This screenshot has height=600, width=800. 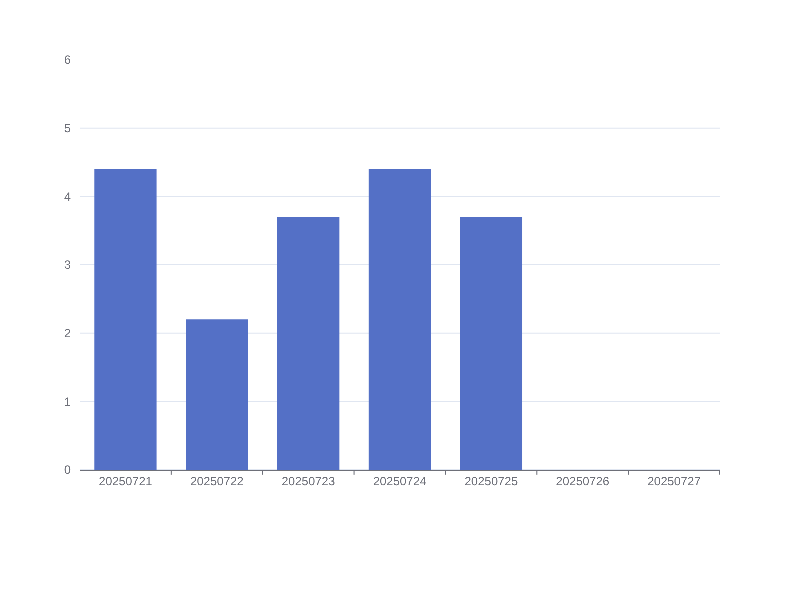 What do you see at coordinates (68, 470) in the screenshot?
I see `y-tick-label: 0` at bounding box center [68, 470].